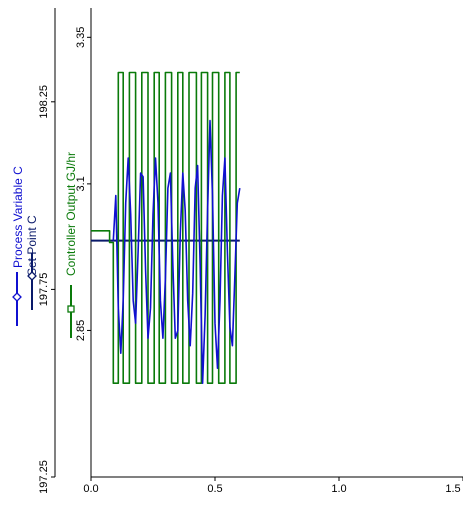 Image resolution: width=463 pixels, height=509 pixels. I want to click on x-axis-tick-label: 1.5, so click(452, 489).